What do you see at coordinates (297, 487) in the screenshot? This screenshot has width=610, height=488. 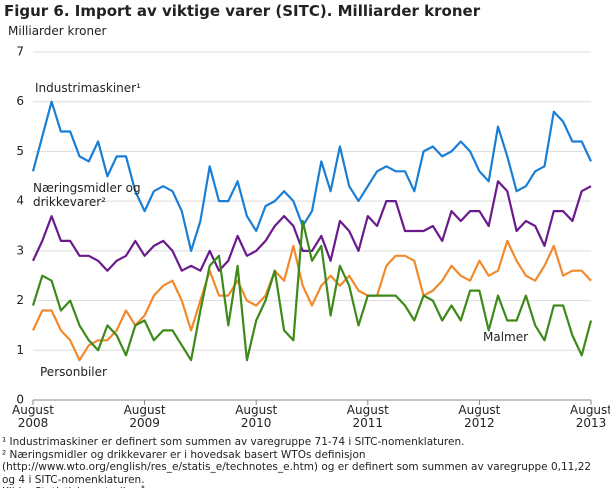 I see `footnote: Kilde: Statistisk sentralbyrå.` at bounding box center [297, 487].